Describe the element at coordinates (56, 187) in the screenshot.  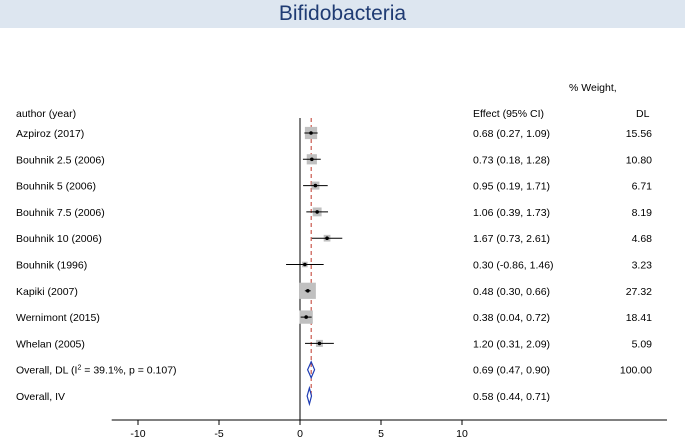
I see `study-label: Bouhnik 5 (2006)` at that location.